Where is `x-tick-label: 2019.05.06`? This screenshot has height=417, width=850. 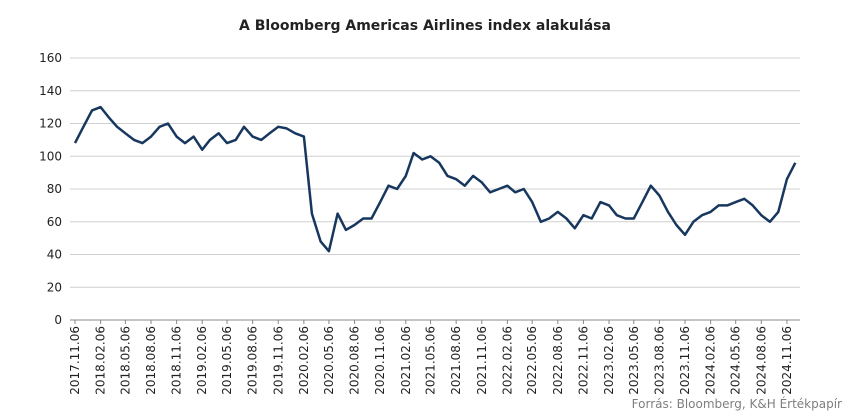 x-tick-label: 2019.05.06 is located at coordinates (227, 360).